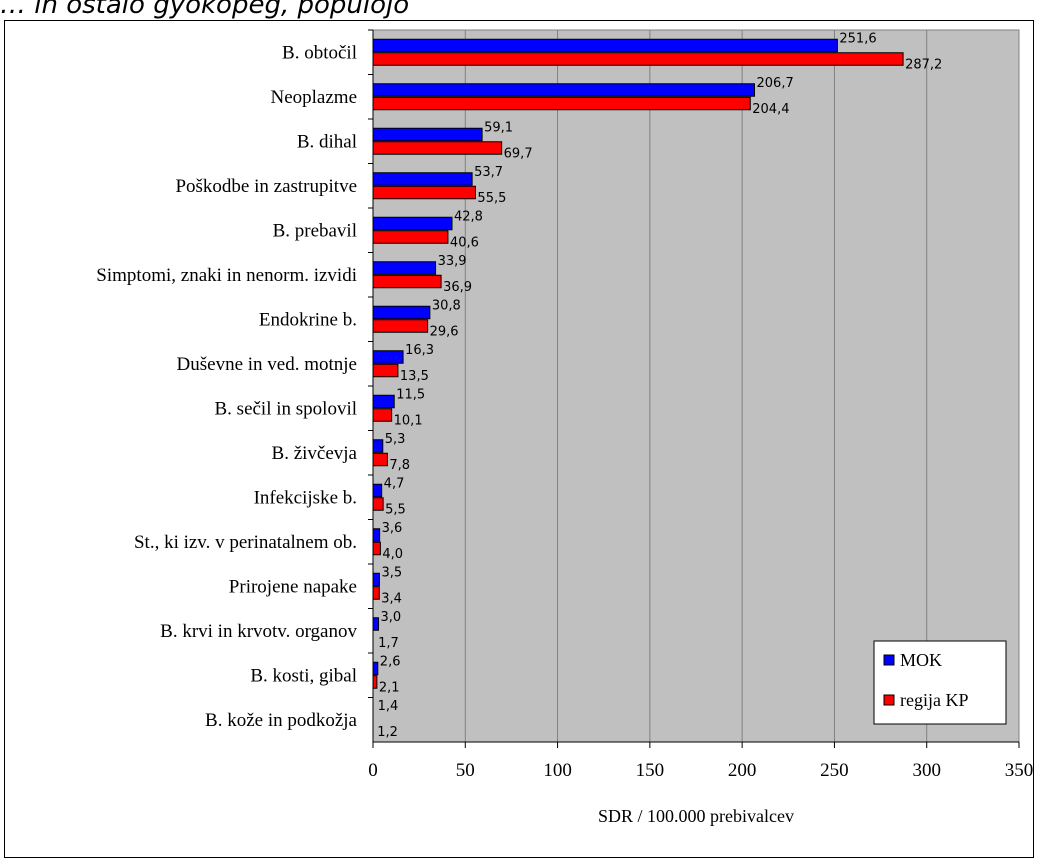 This screenshot has height=862, width=1038. I want to click on data-label: 33,9, so click(452, 261).